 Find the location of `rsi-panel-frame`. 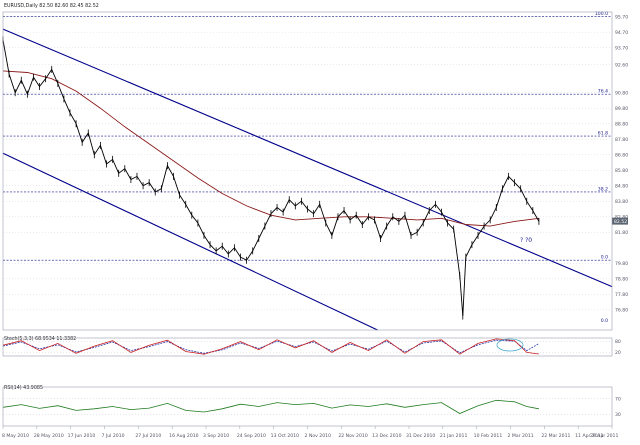

rsi-panel-frame is located at coordinates (307, 406).